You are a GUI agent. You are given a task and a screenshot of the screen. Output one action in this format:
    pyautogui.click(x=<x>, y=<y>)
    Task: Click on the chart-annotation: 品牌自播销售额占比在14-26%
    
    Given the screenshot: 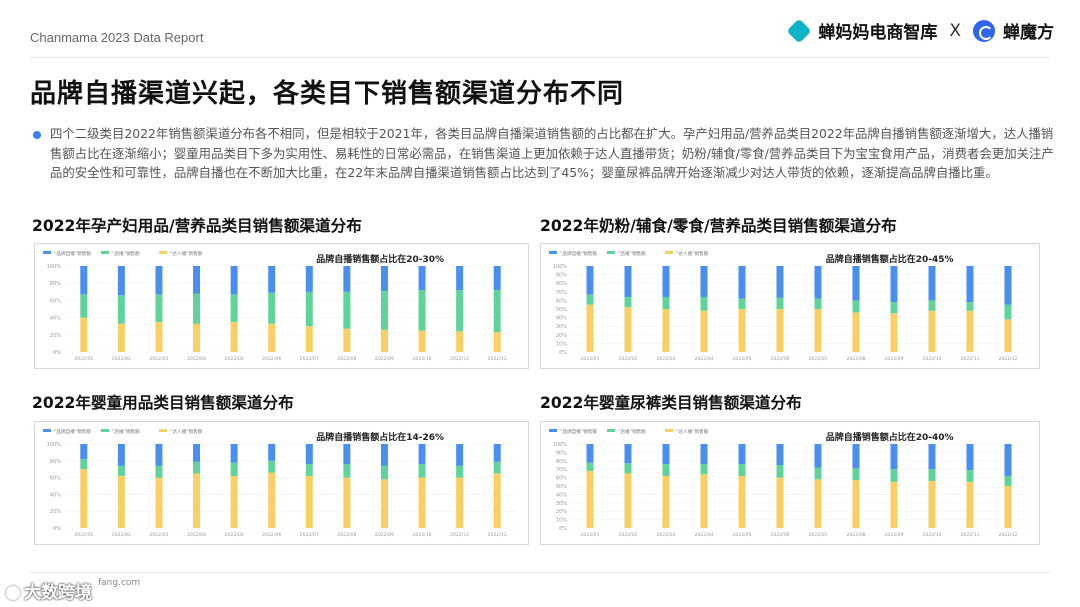 What is the action you would take?
    pyautogui.click(x=380, y=437)
    